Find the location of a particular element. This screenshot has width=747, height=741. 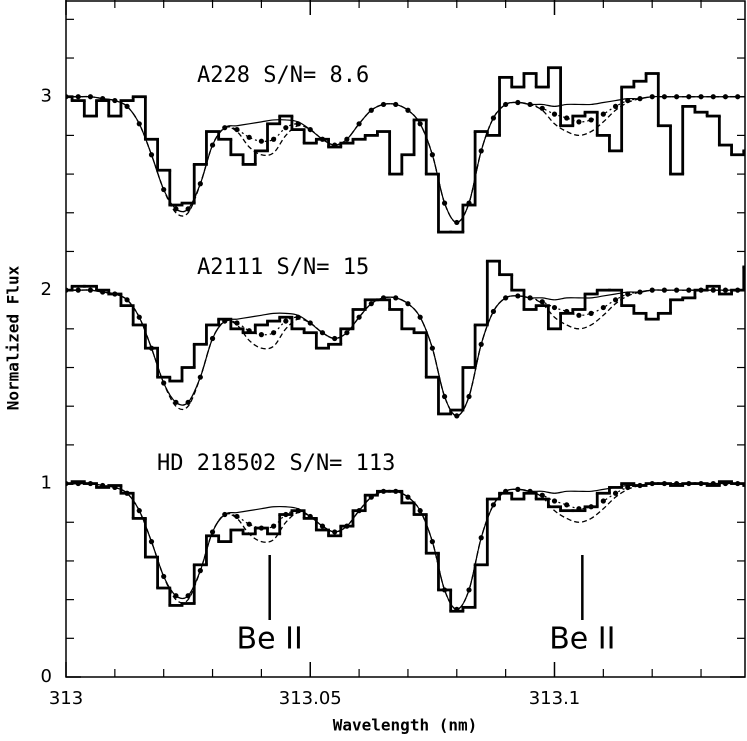

x-tick-label: 313 is located at coordinates (66, 698).